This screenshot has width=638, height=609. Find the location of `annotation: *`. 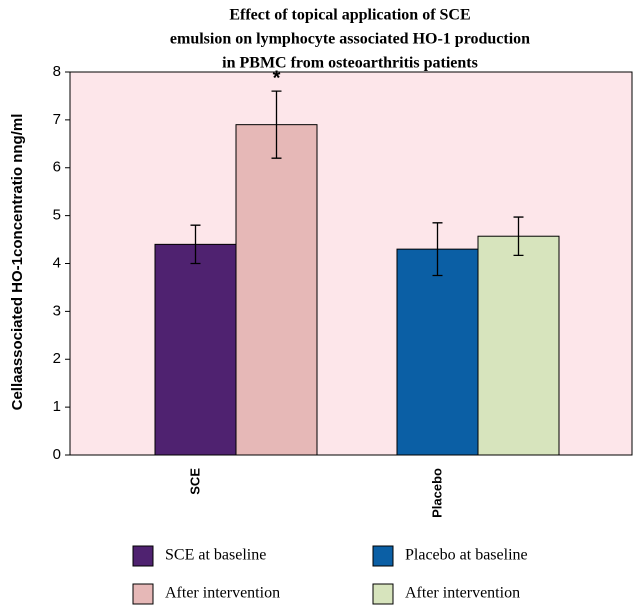

annotation: * is located at coordinates (277, 78).